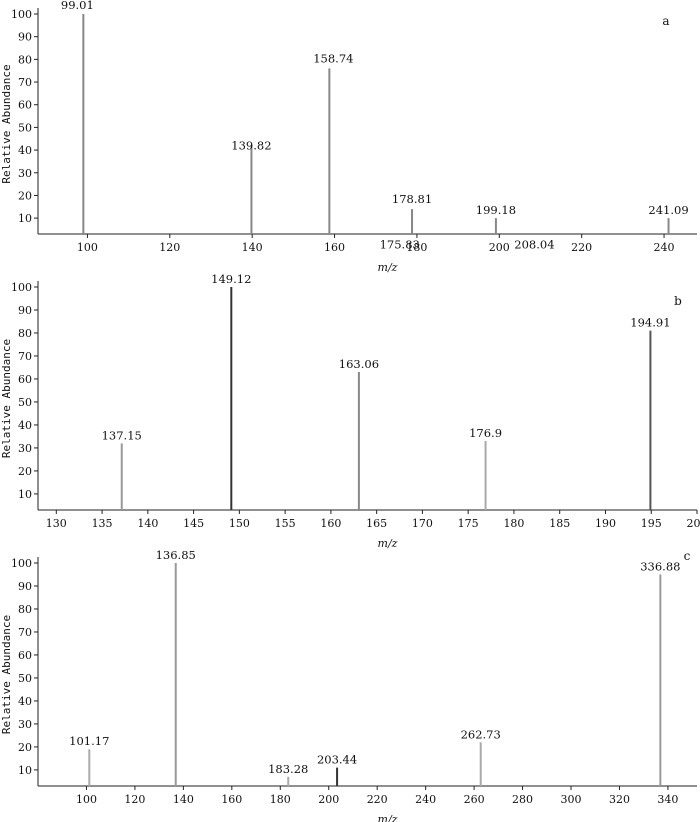 The height and width of the screenshot is (822, 700). What do you see at coordinates (665, 21) in the screenshot?
I see `panel-tag: a` at bounding box center [665, 21].